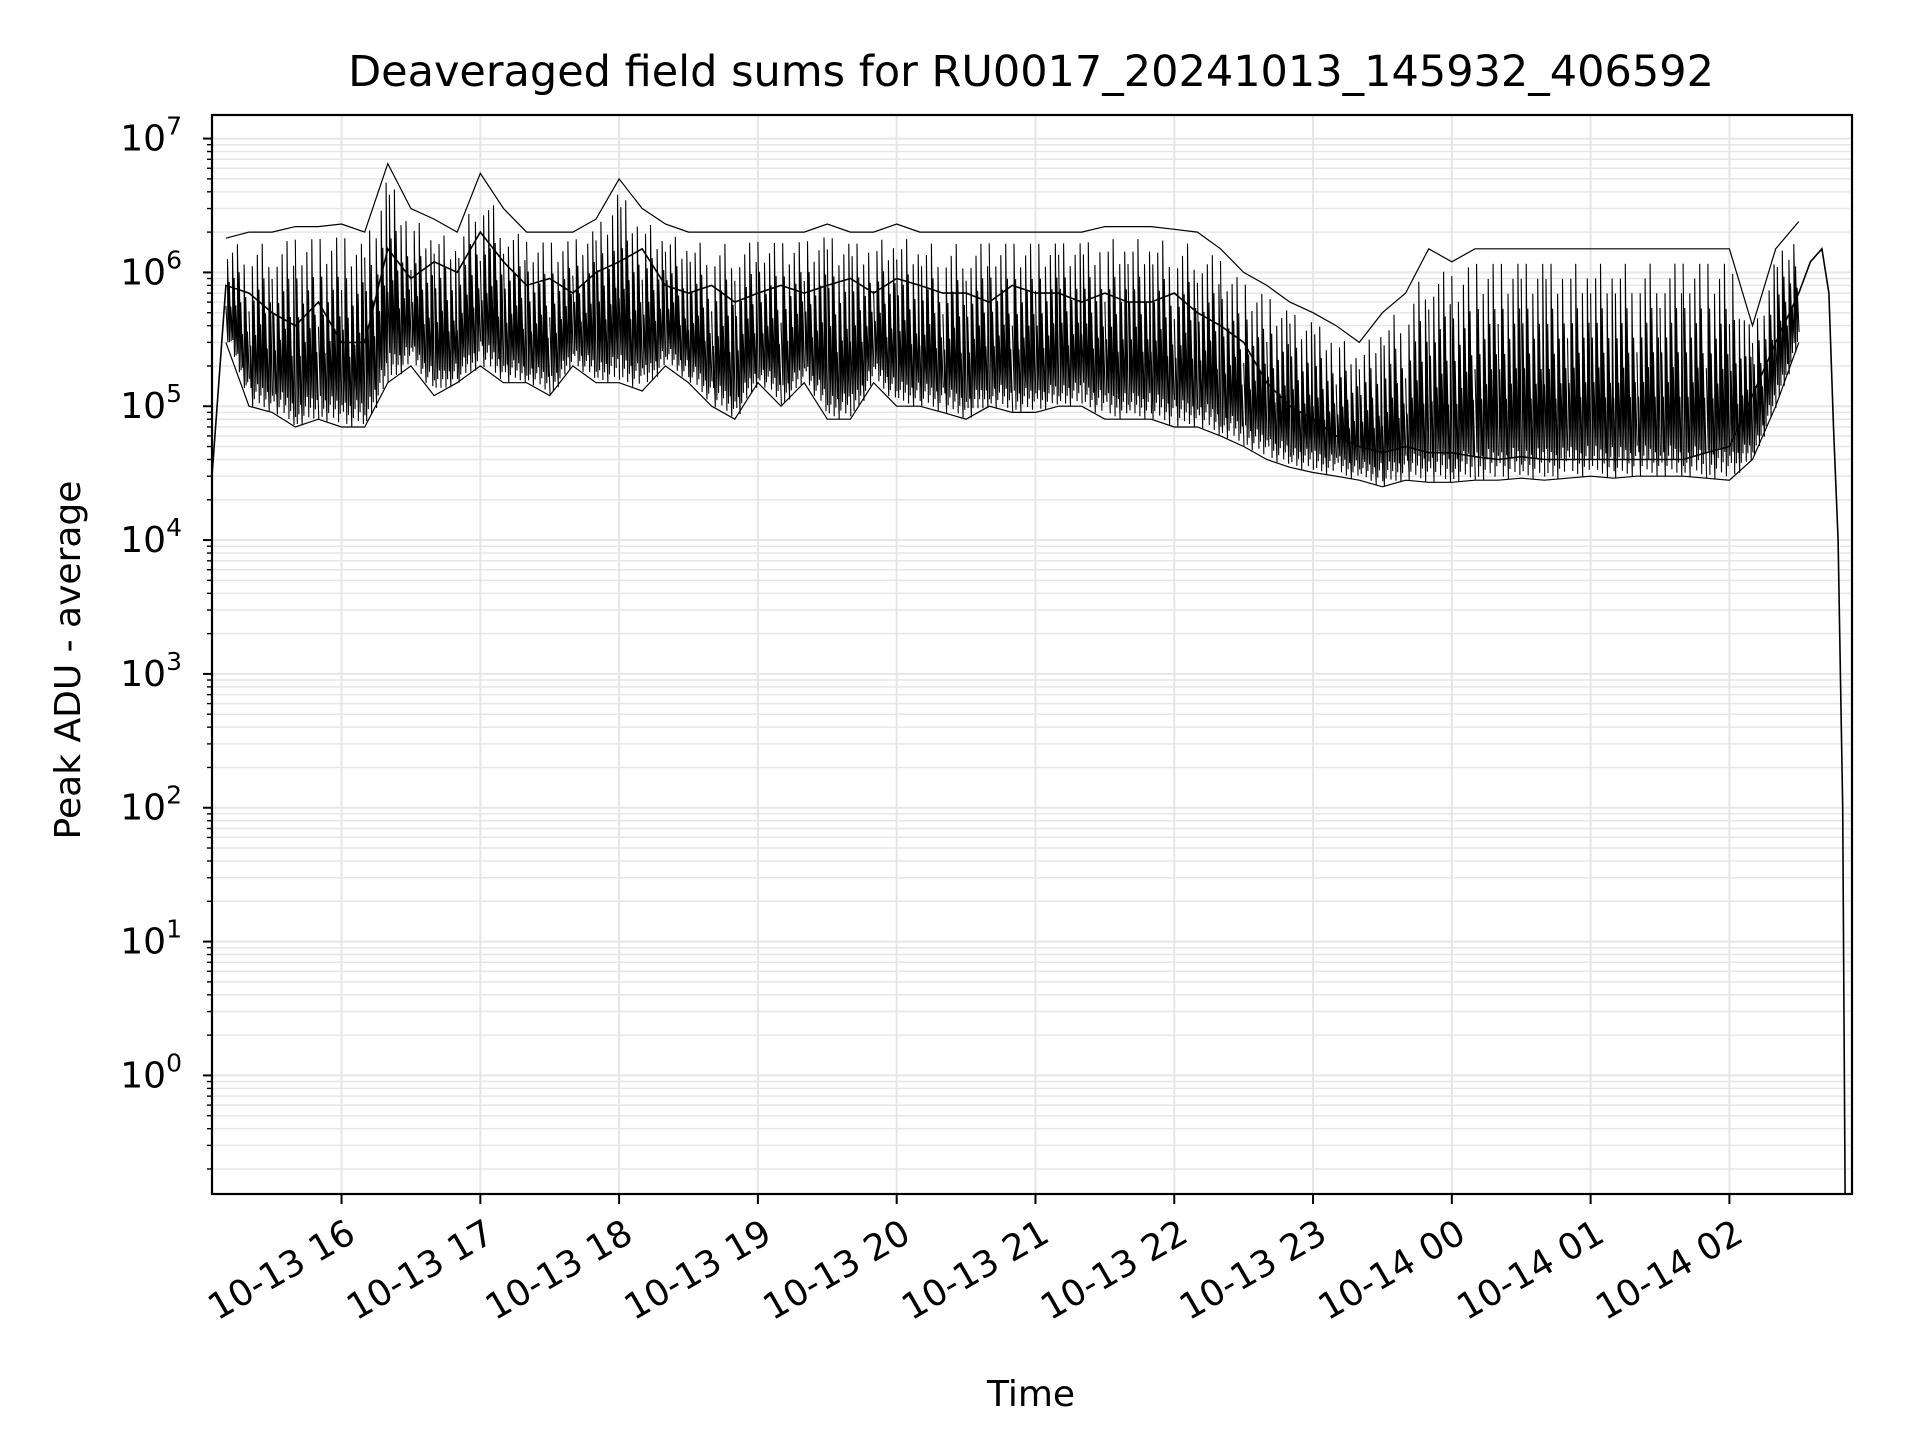  Describe the element at coordinates (151, 671) in the screenshot. I see `y-tick-label: 10³` at that location.